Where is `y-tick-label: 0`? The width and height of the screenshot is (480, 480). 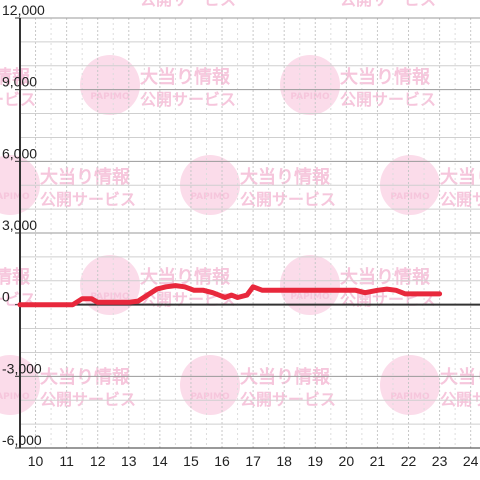
y-tick-label: 0 is located at coordinates (6, 297).